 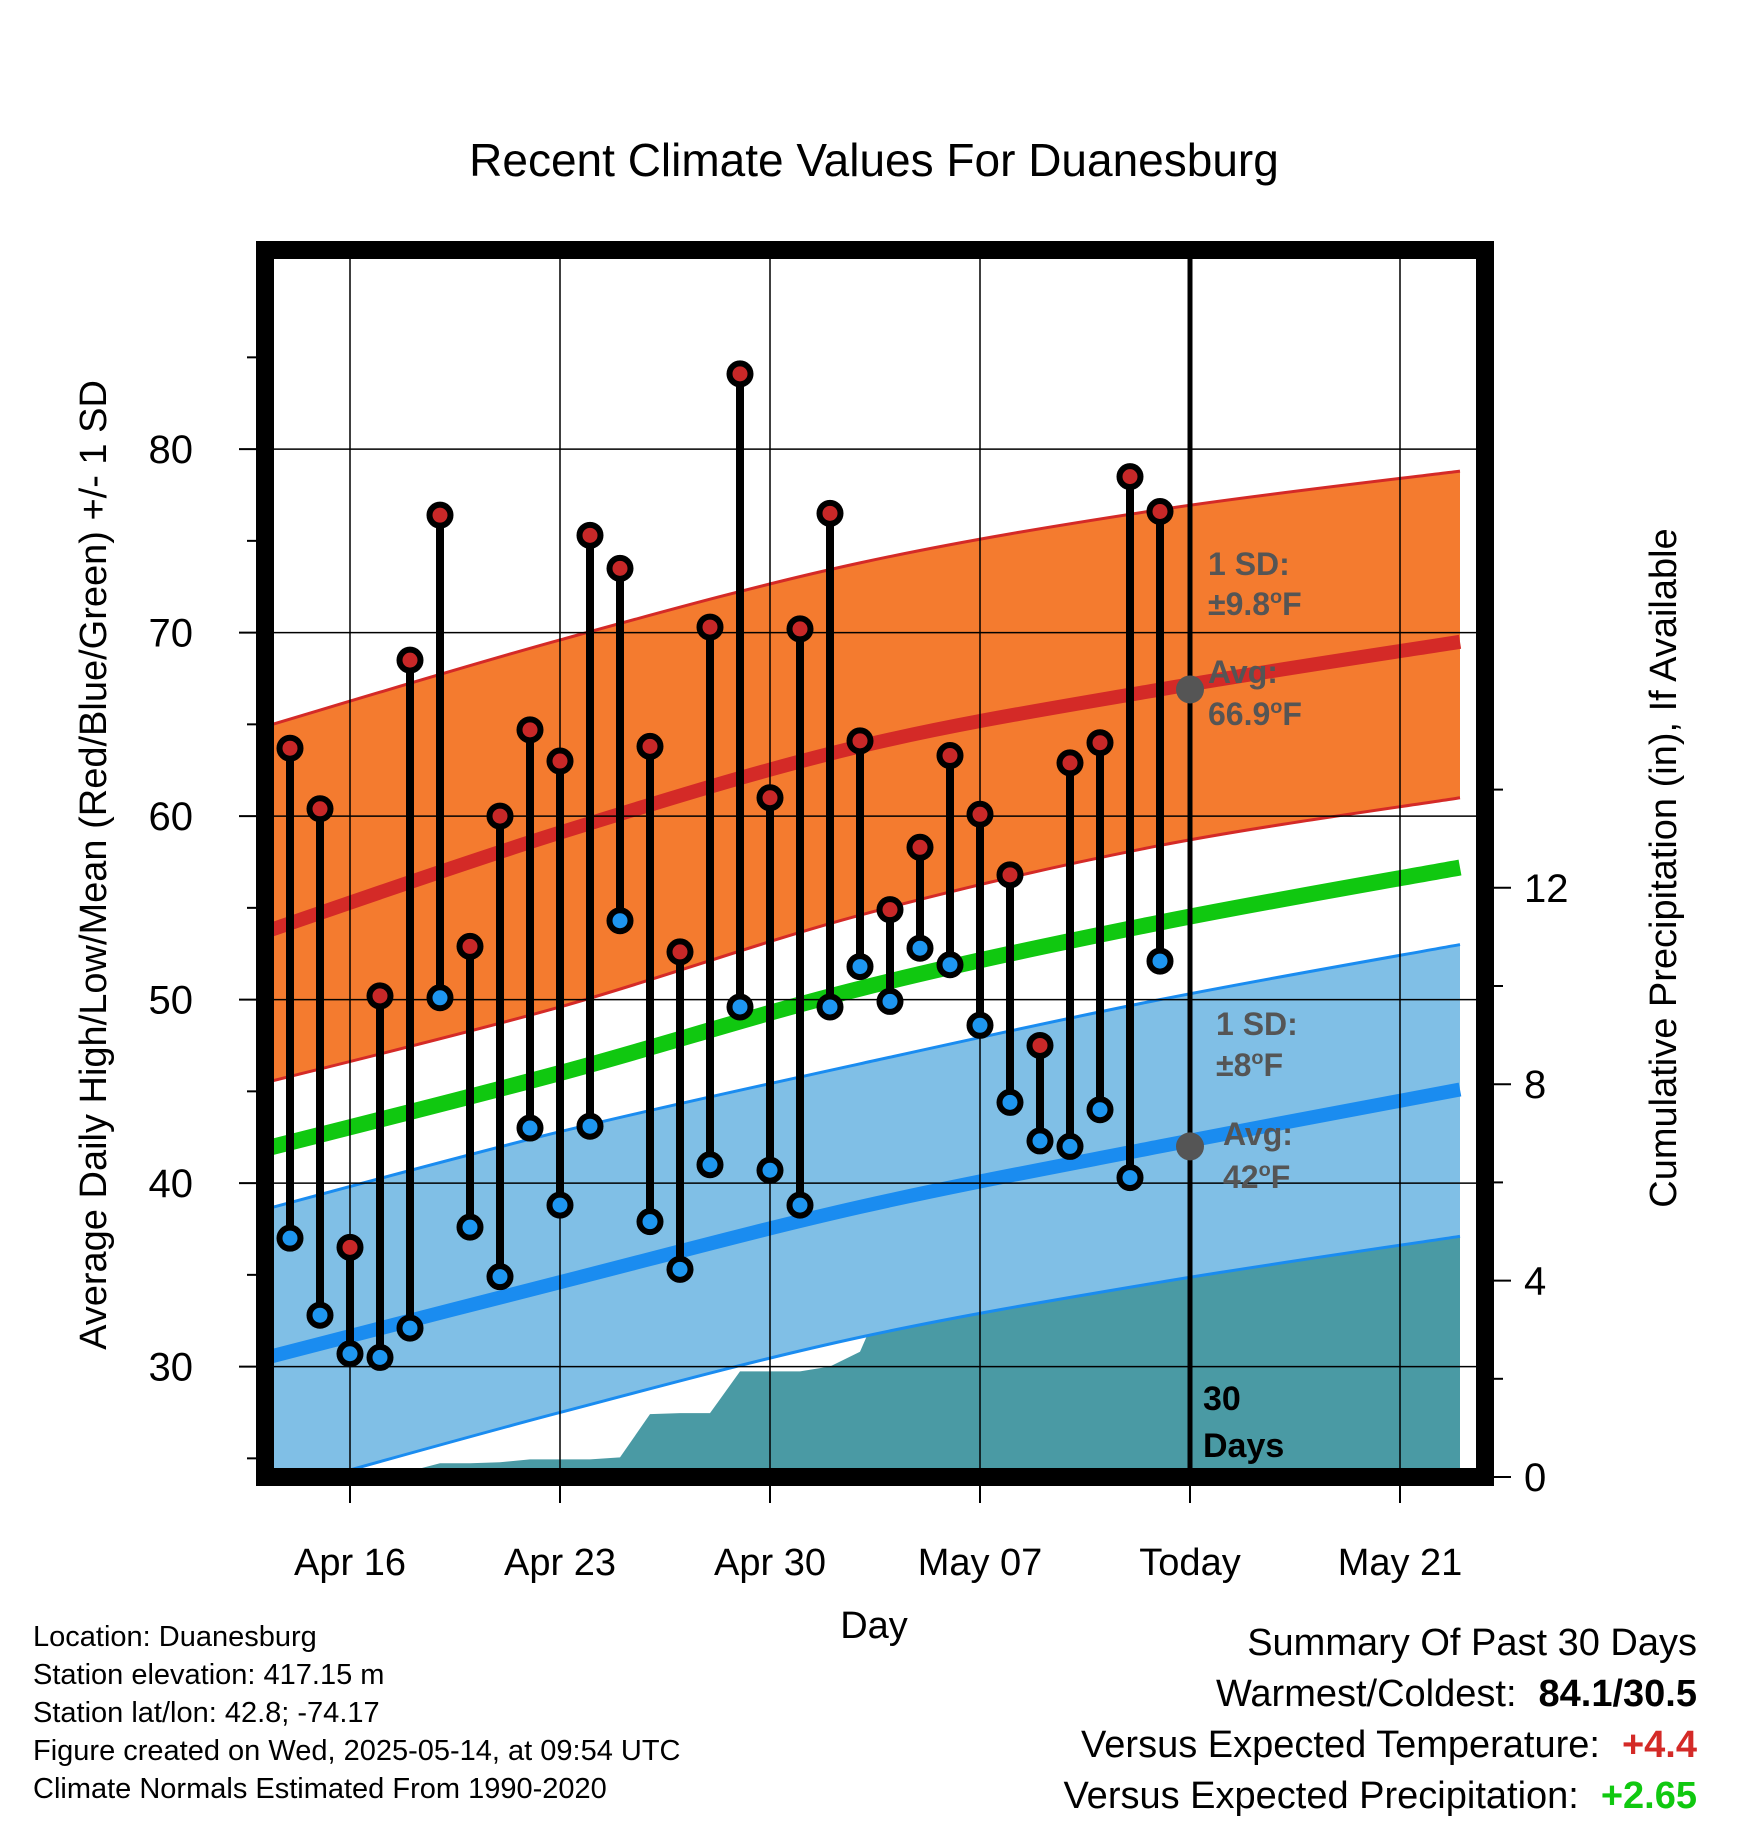 What do you see at coordinates (1535, 1478) in the screenshot?
I see `y2-tick-label: 0` at bounding box center [1535, 1478].